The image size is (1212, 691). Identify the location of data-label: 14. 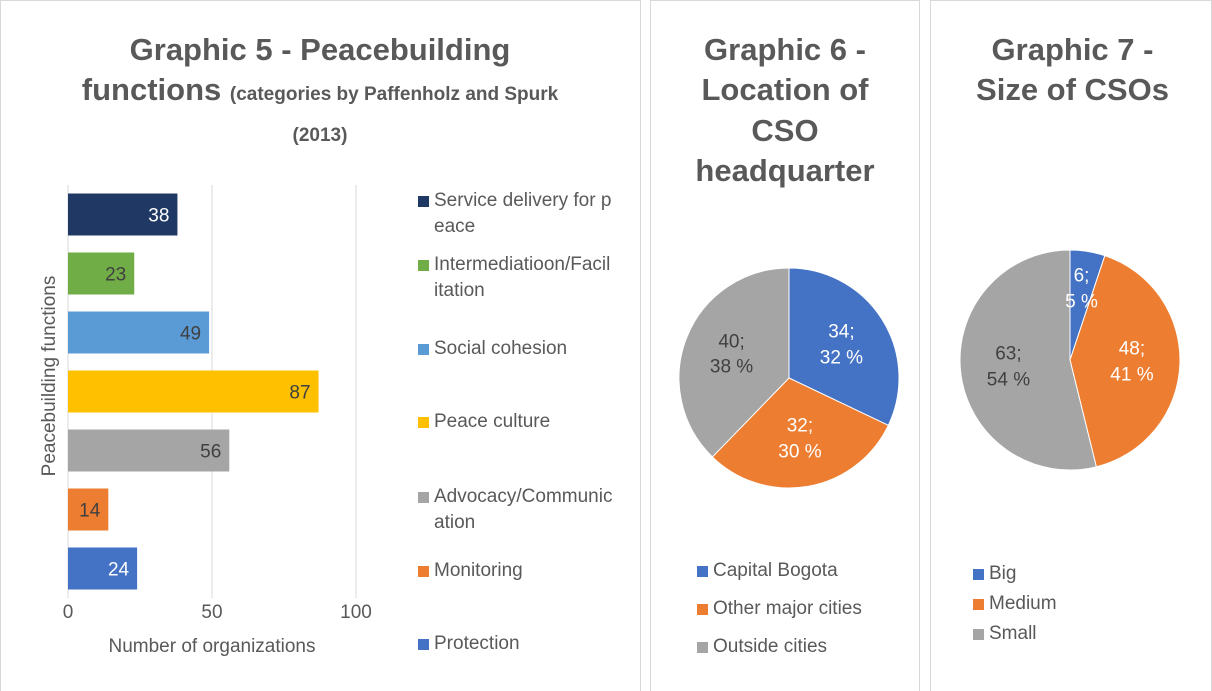
(90, 511).